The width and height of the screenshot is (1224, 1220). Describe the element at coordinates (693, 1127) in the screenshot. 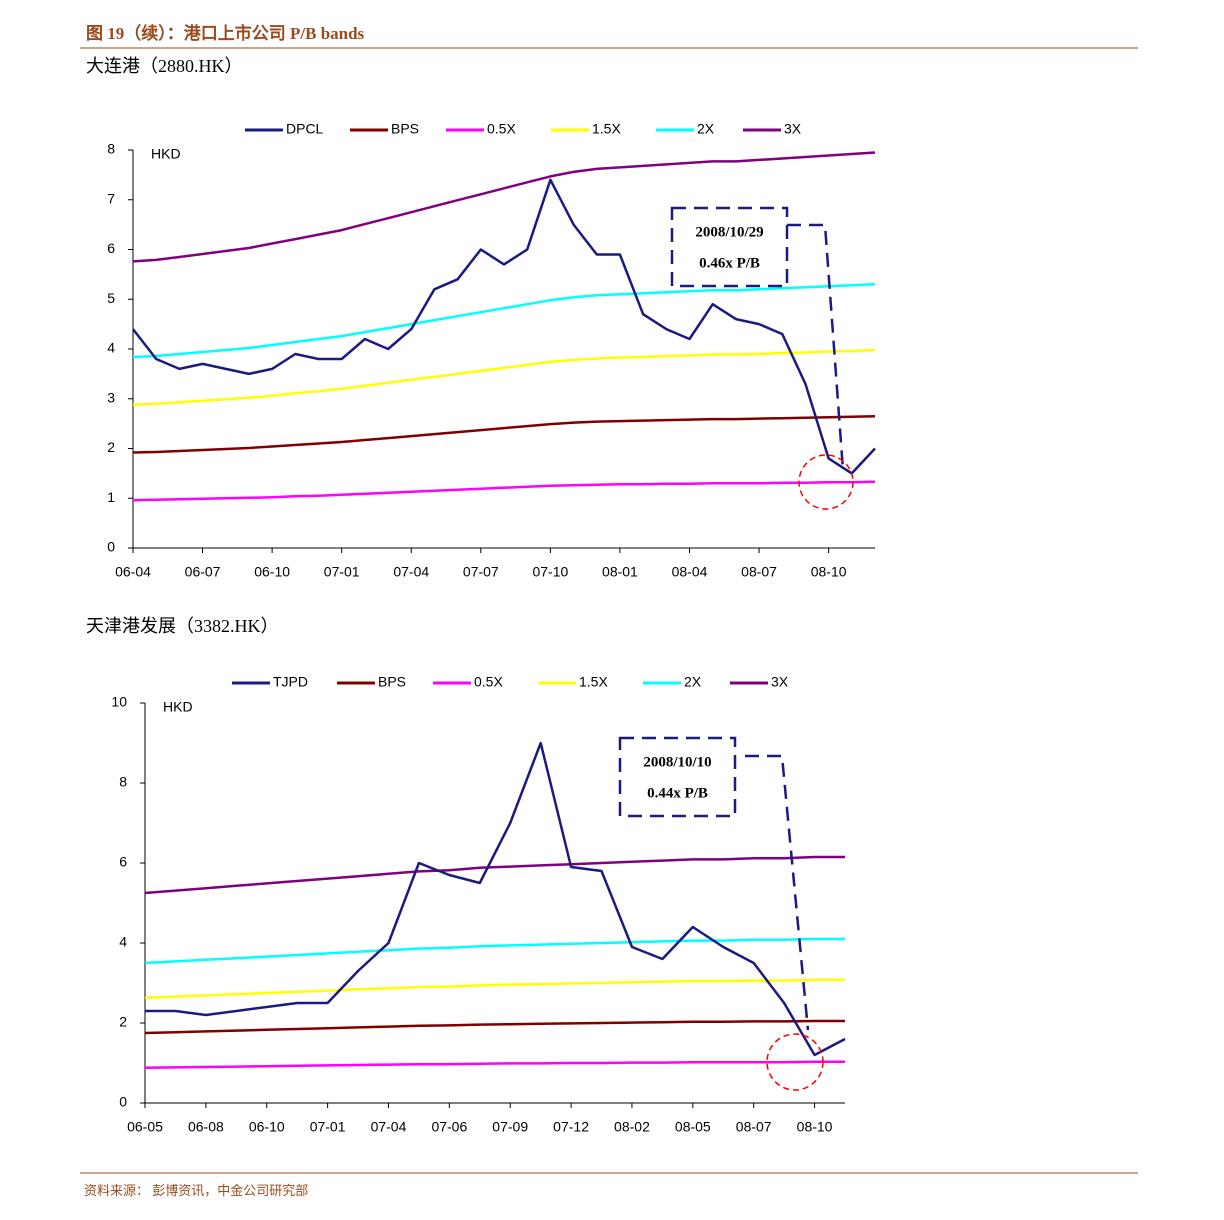

I see `x-tick-label: 08-05` at that location.